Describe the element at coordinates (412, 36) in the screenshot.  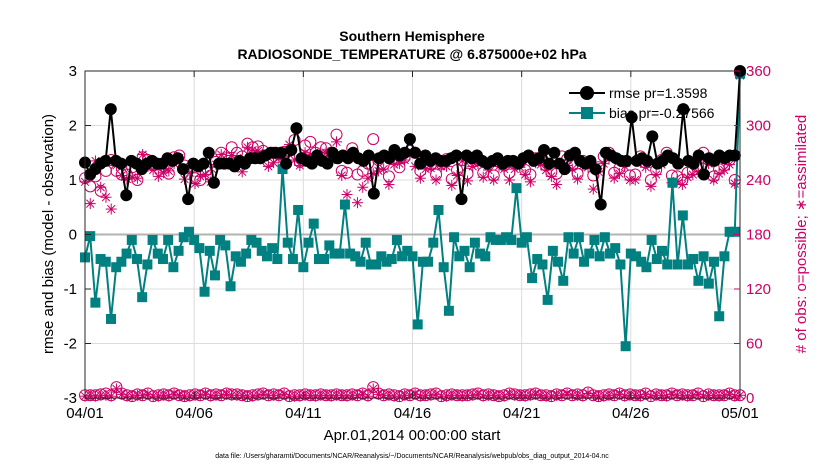
I see `chart-title: Southern Hemisphere` at that location.